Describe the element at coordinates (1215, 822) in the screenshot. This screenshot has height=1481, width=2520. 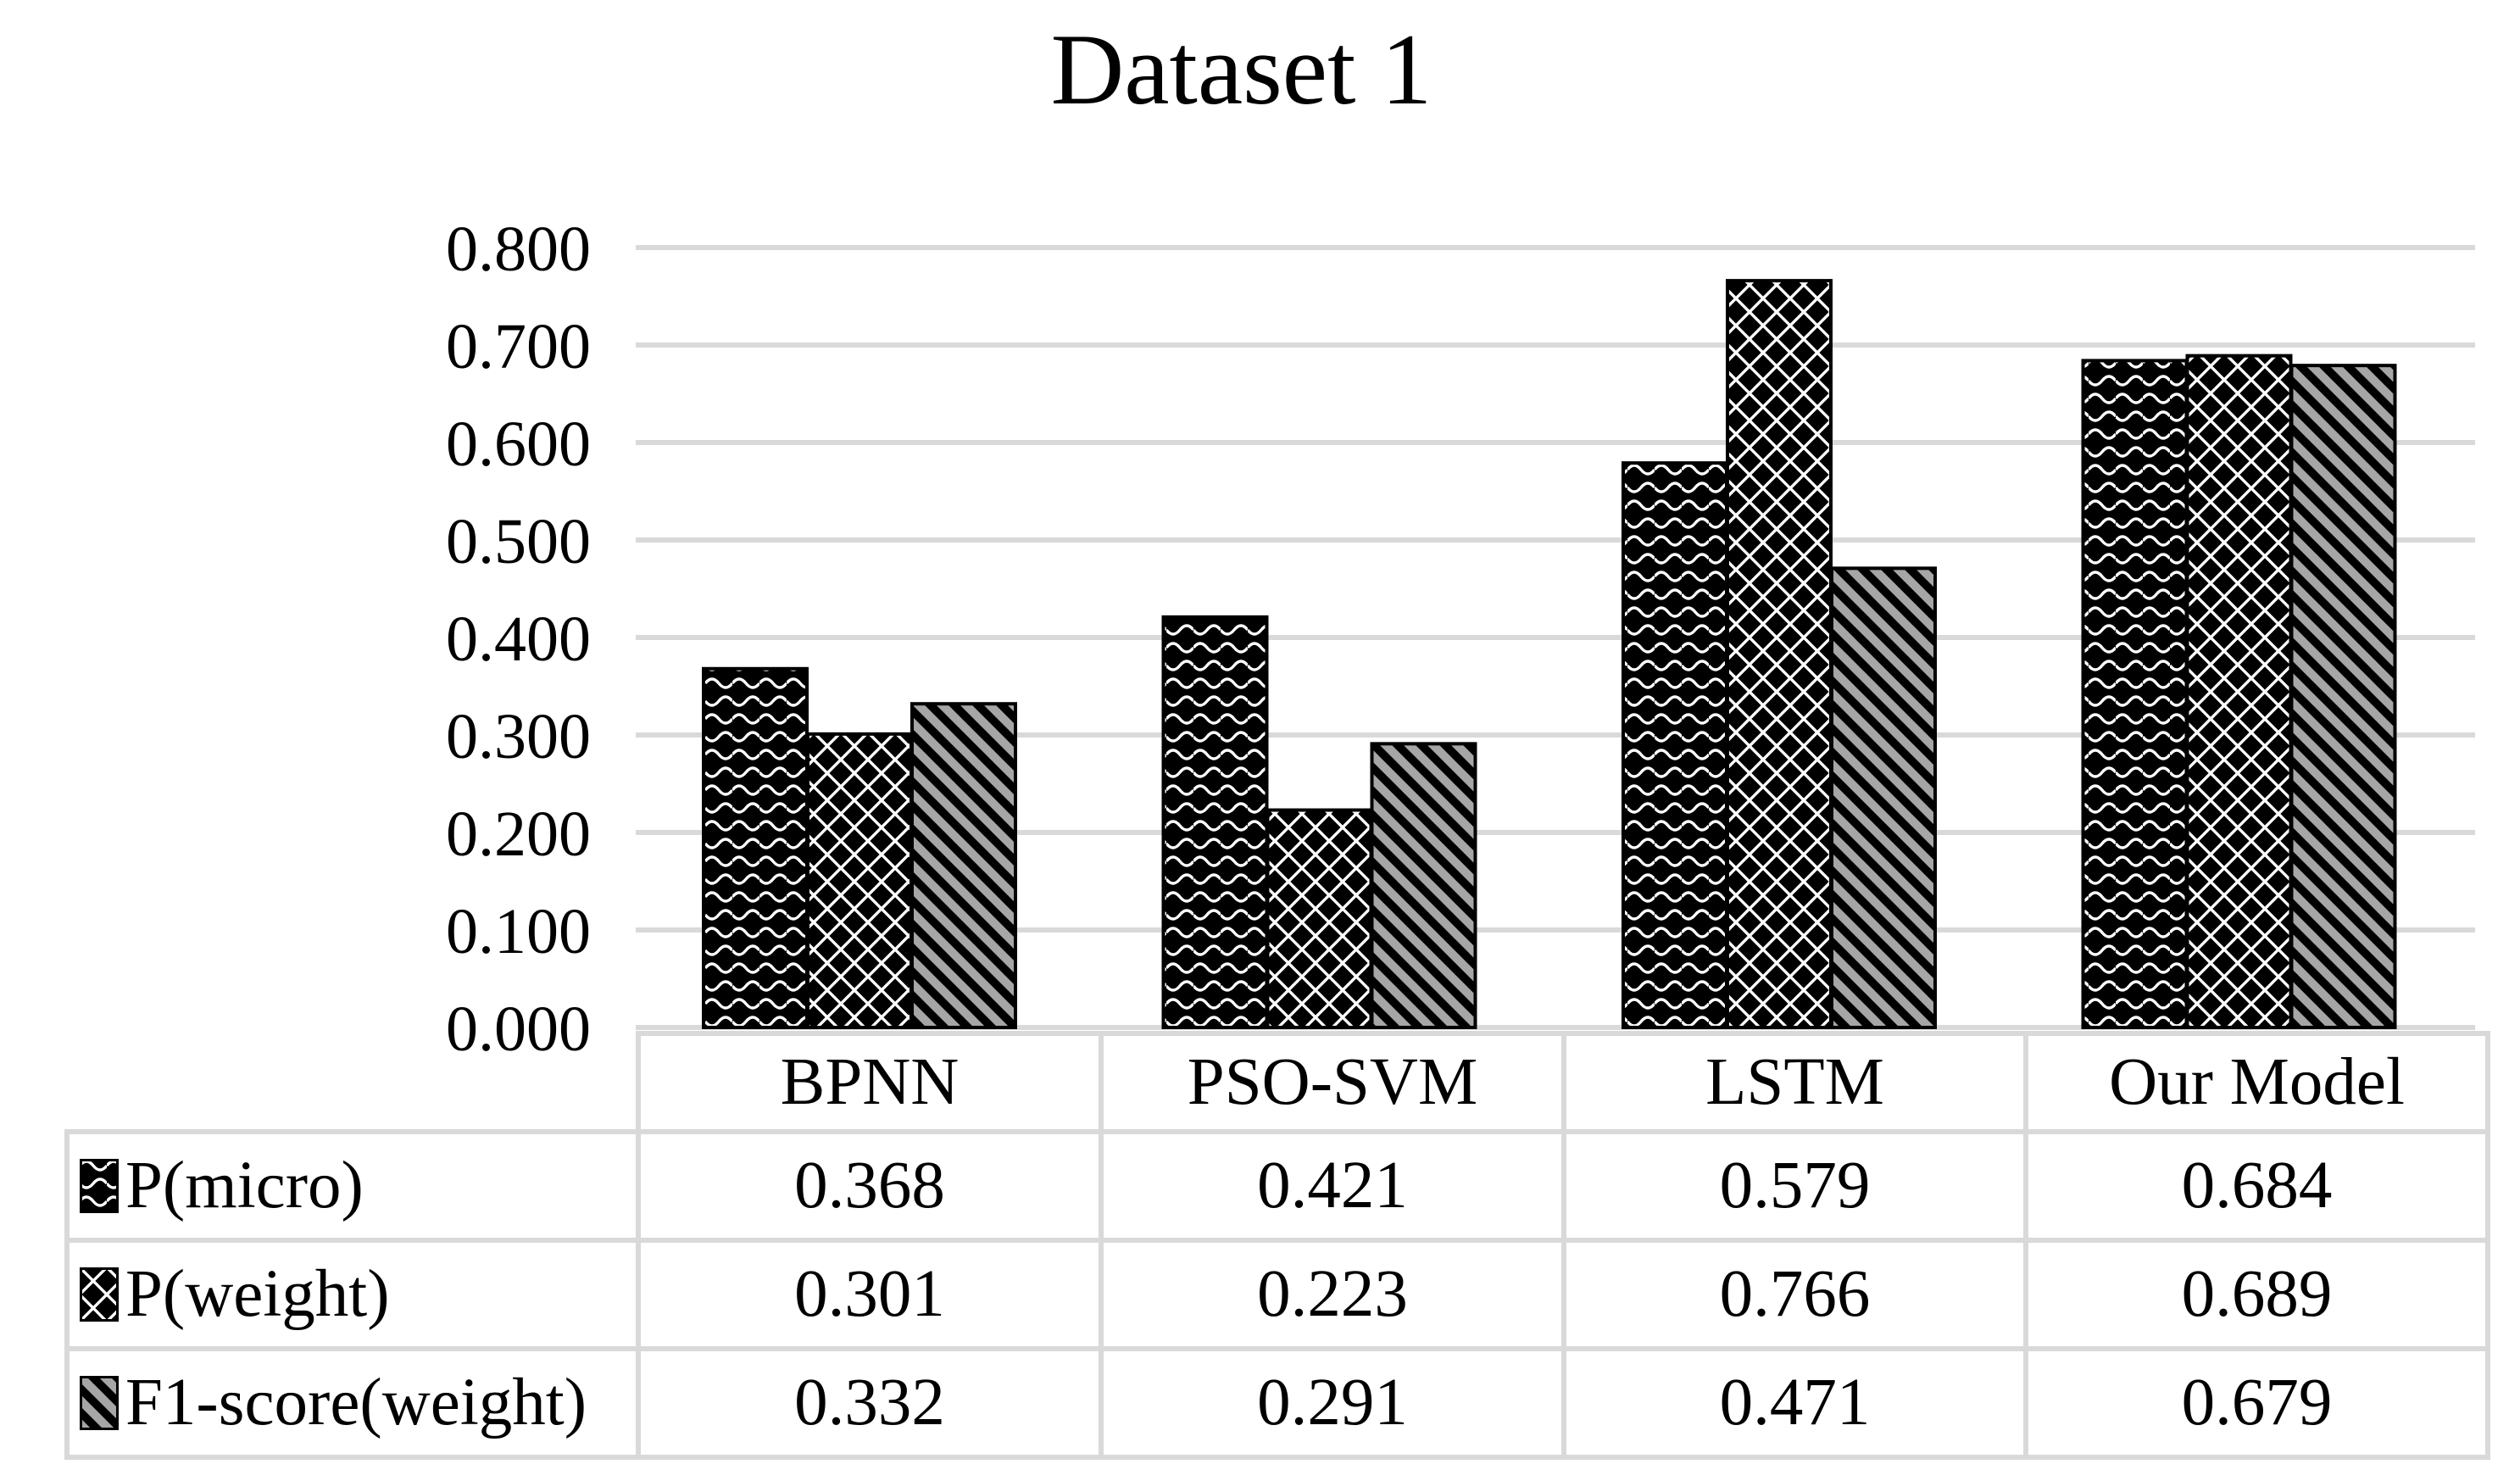
I see `bar-P(micro)-PSO-SVM` at that location.